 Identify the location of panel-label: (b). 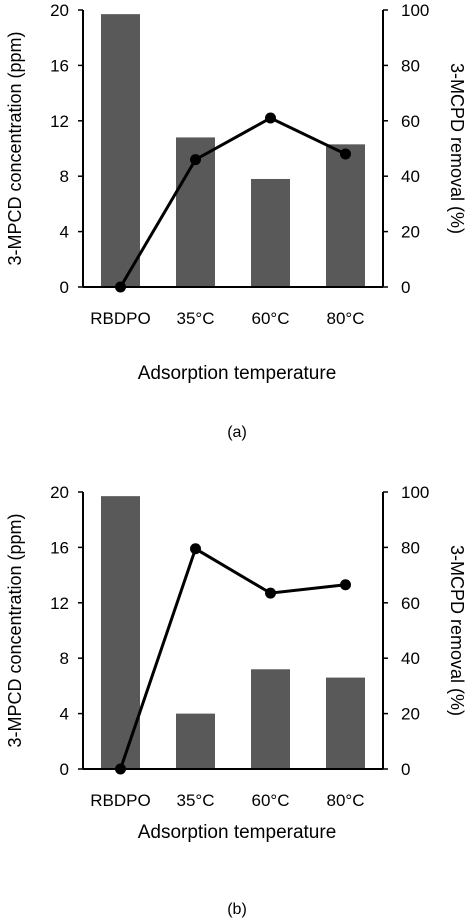
(237, 909).